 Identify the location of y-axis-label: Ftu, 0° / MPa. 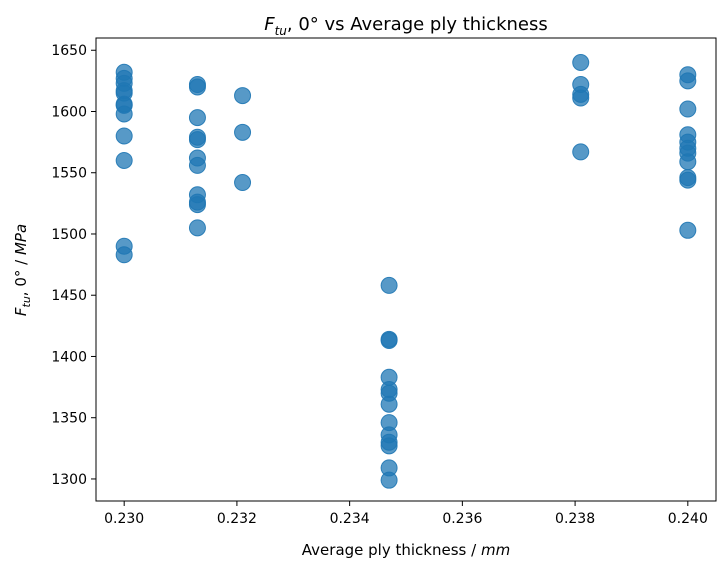
(22, 270).